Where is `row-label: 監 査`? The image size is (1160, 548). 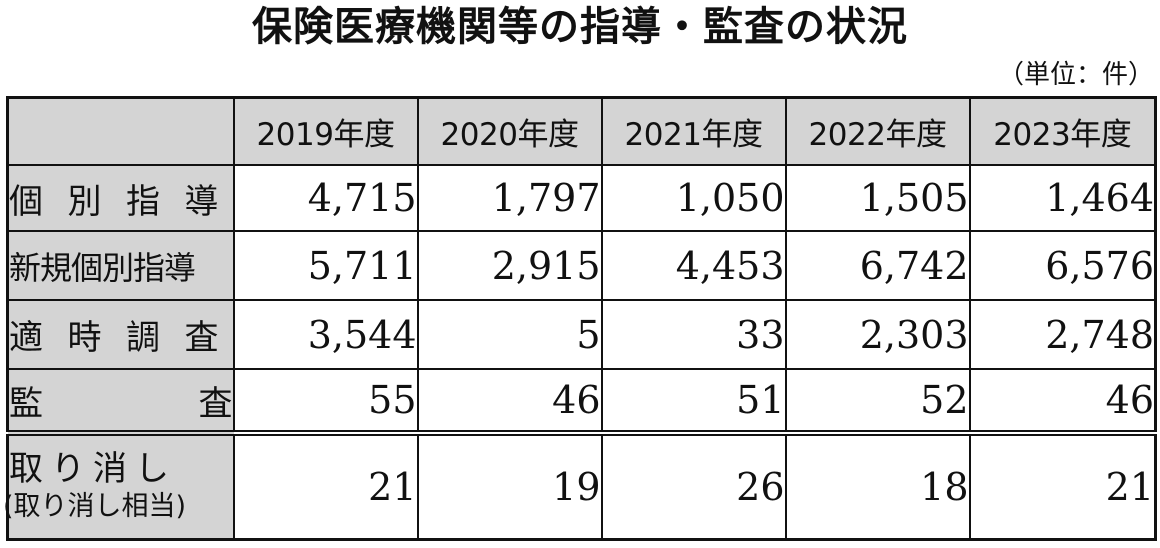
row-label: 監 査 is located at coordinates (120, 401).